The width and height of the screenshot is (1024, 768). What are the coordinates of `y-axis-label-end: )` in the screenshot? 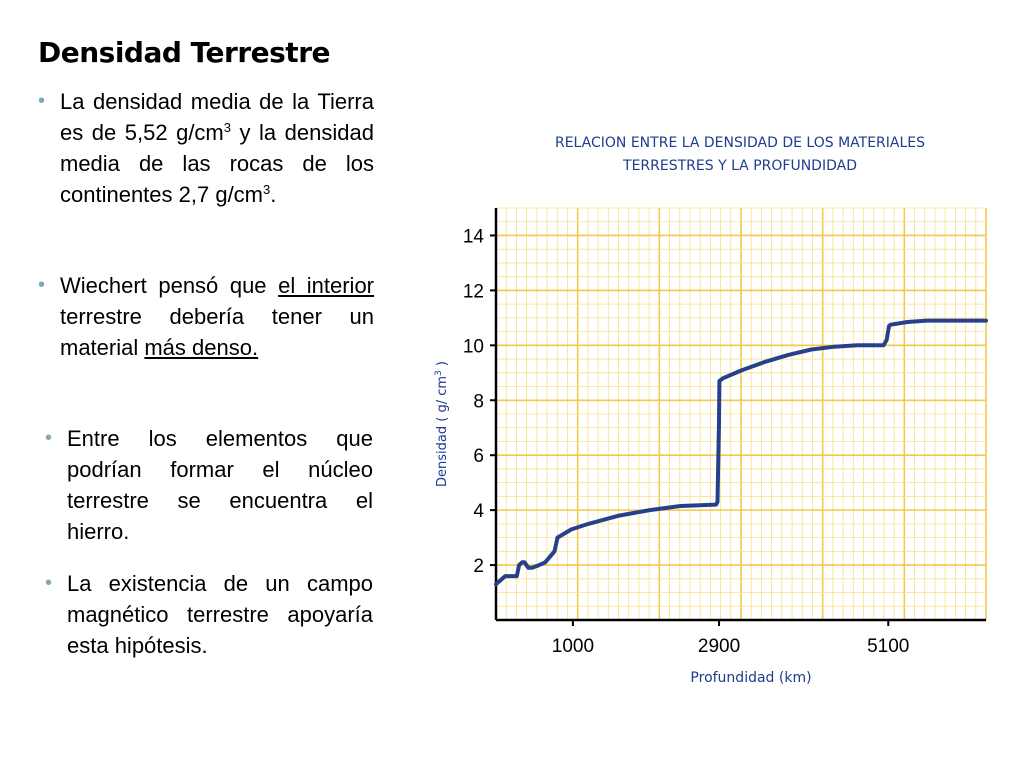 It's located at (442, 365).